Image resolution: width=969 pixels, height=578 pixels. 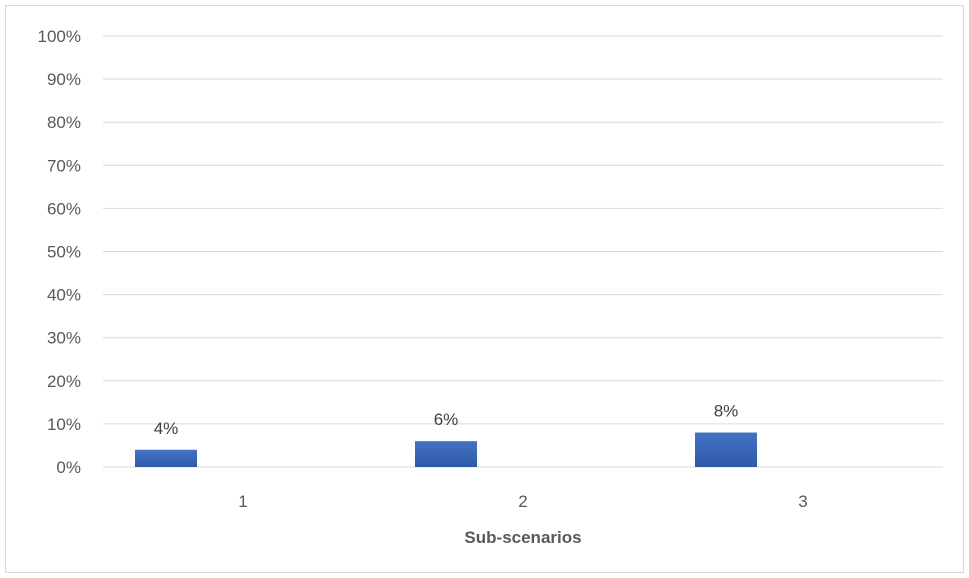 I want to click on y-tick-label: 10%, so click(x=64, y=424).